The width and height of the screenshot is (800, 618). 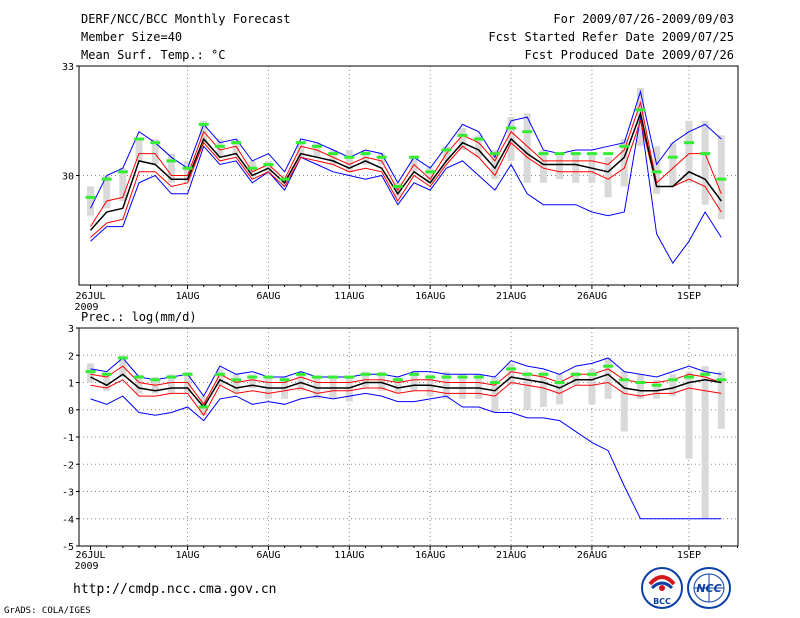 What do you see at coordinates (689, 296) in the screenshot?
I see `x-tick-label: 1SEP` at bounding box center [689, 296].